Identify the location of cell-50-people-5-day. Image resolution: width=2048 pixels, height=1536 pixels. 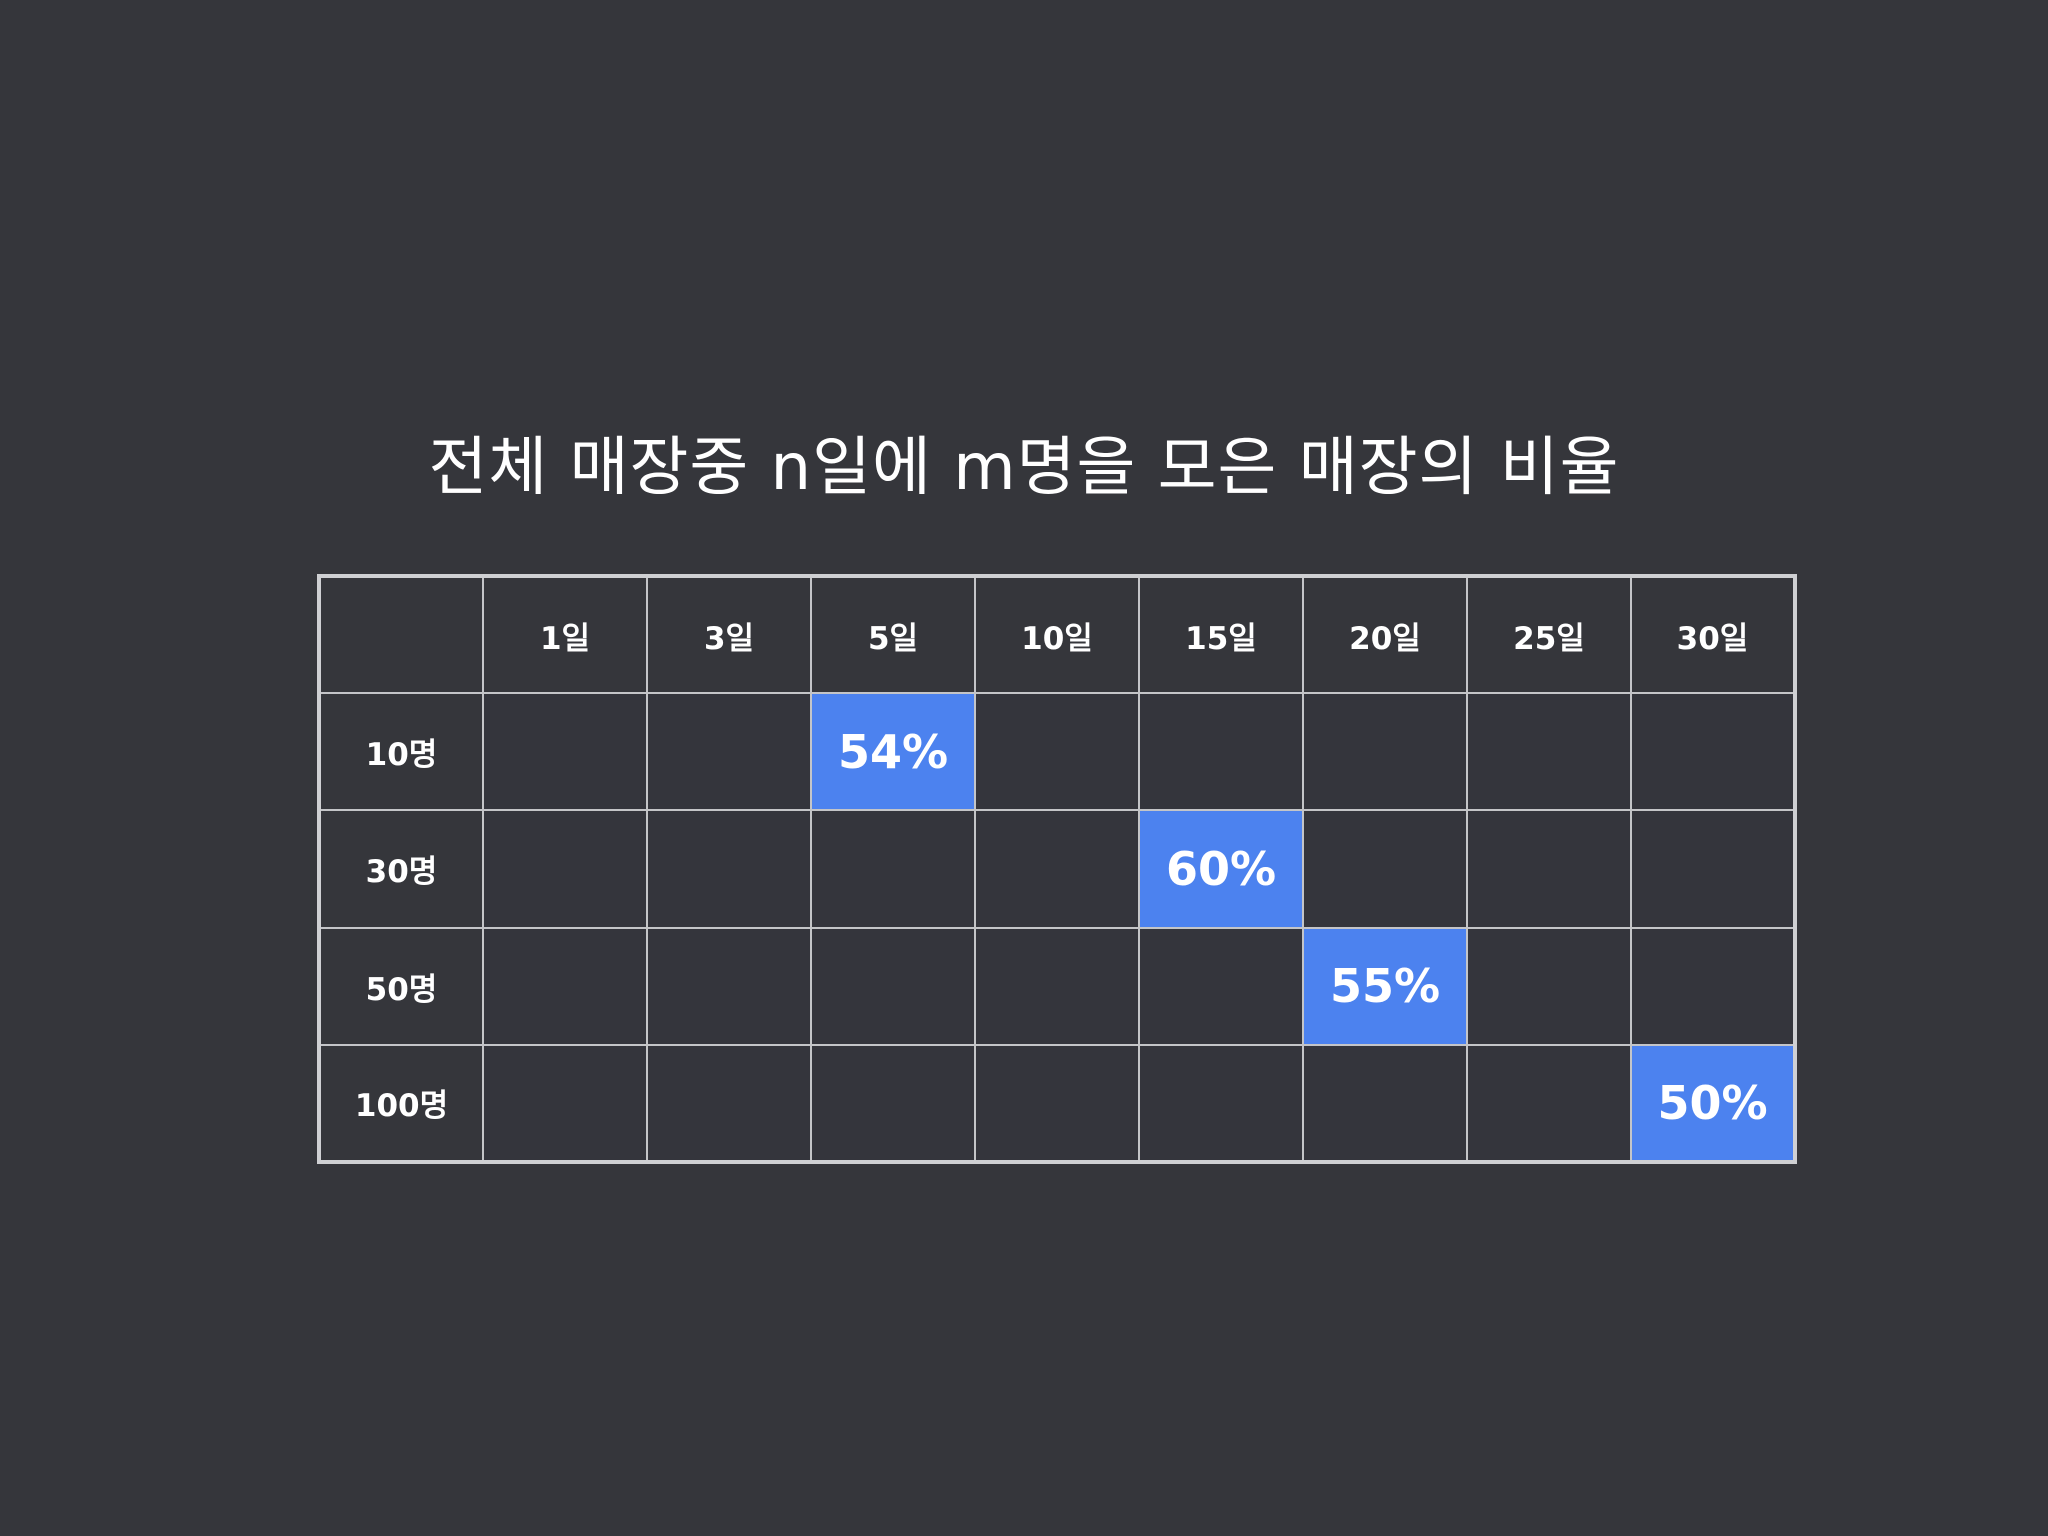
(893, 986).